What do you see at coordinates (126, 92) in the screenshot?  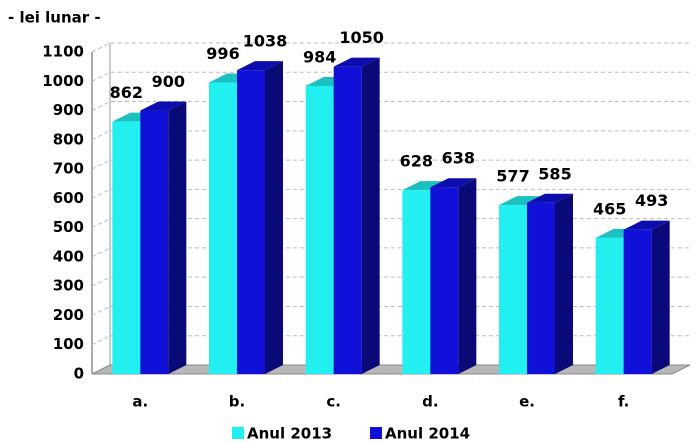 I see `value-label: 862` at bounding box center [126, 92].